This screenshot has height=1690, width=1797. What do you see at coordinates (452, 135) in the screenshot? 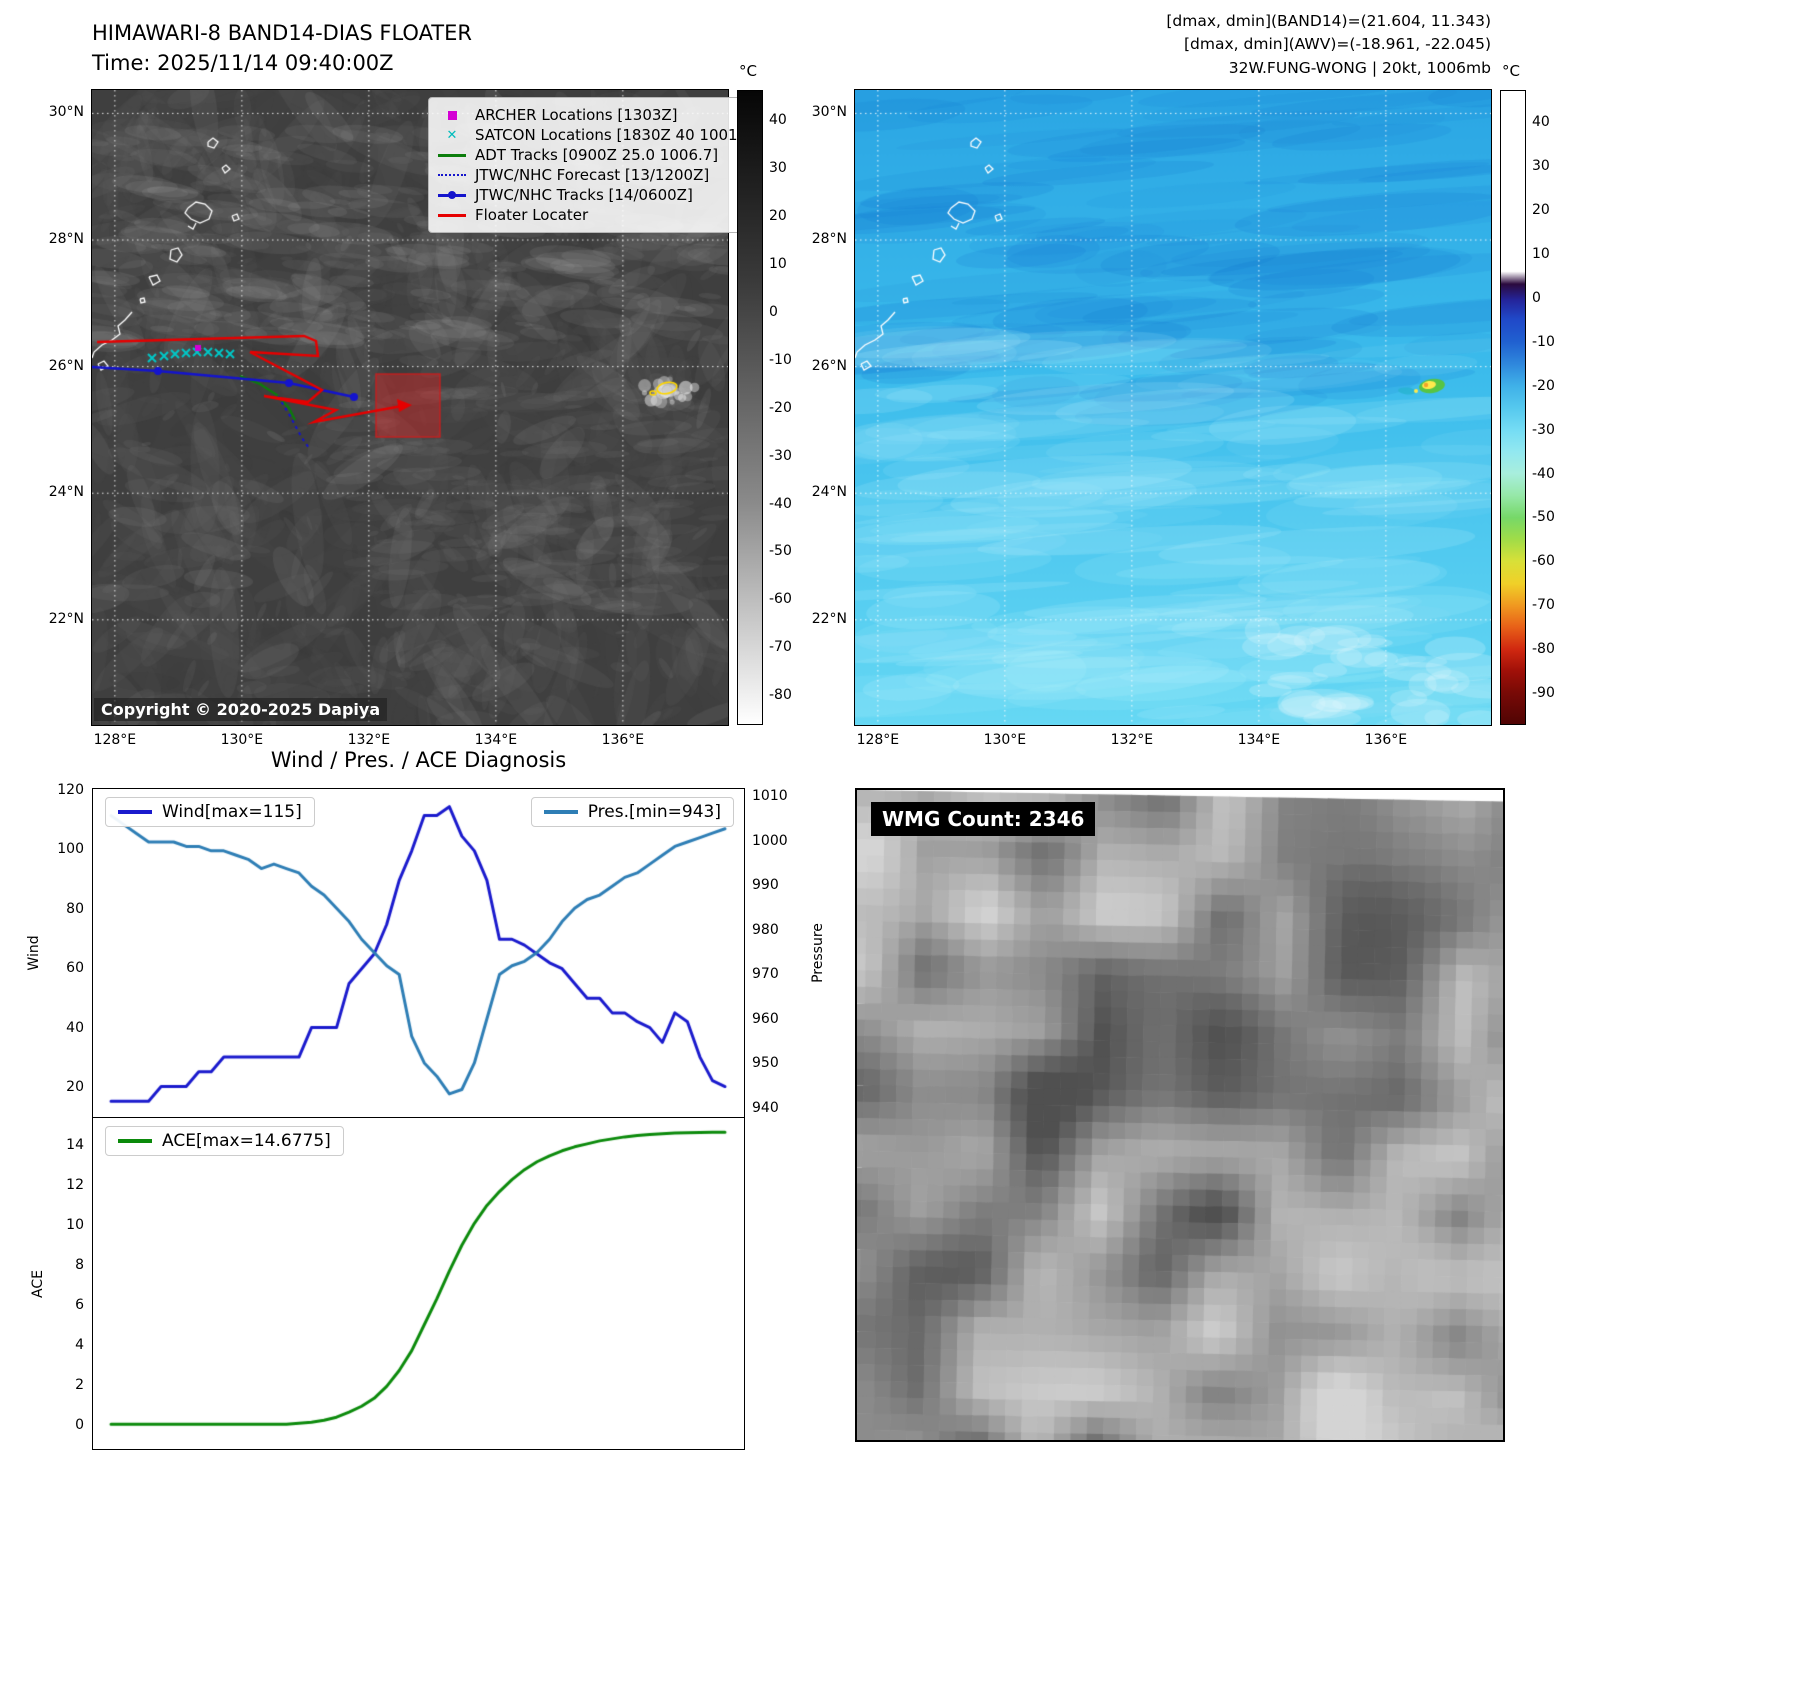
I see `x-marker-icon: ✕` at bounding box center [452, 135].